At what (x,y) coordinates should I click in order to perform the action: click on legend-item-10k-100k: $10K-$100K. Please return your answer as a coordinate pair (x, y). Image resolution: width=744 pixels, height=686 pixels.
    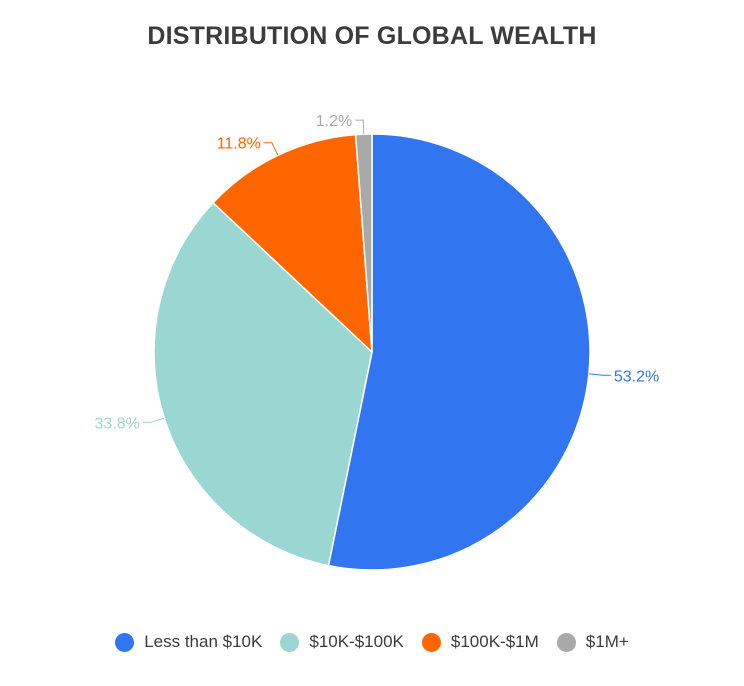
    Looking at the image, I should click on (342, 642).